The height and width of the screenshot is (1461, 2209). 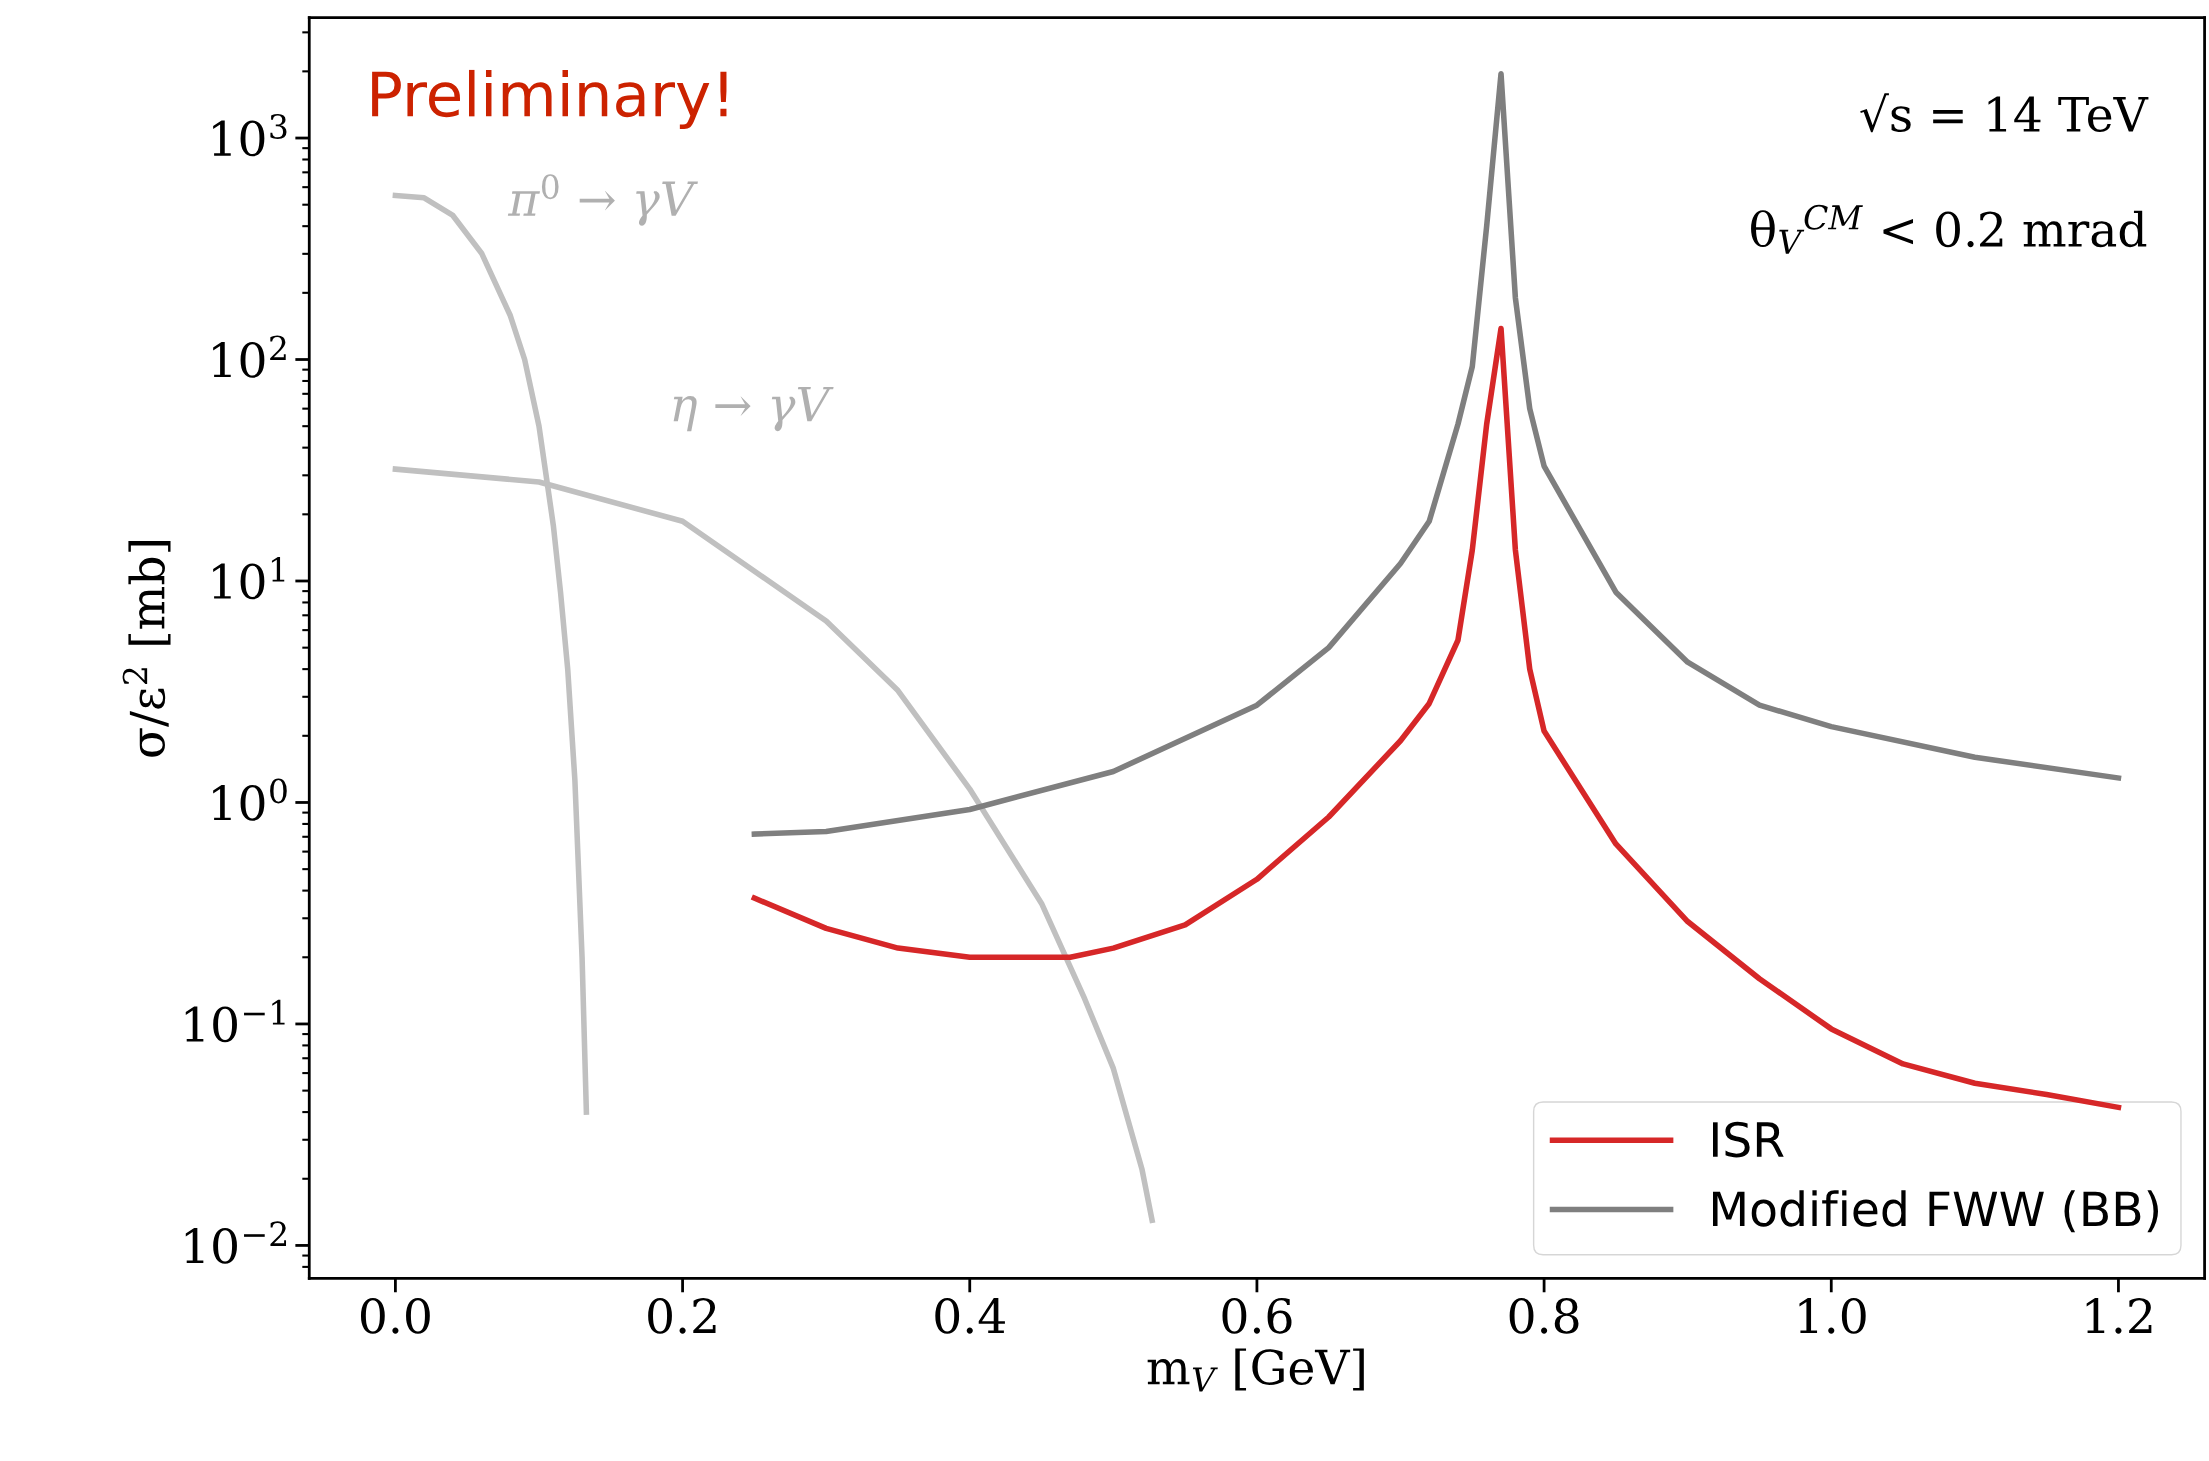 I want to click on y-tick-label: 10$^{−1}$, so click(x=235, y=1021).